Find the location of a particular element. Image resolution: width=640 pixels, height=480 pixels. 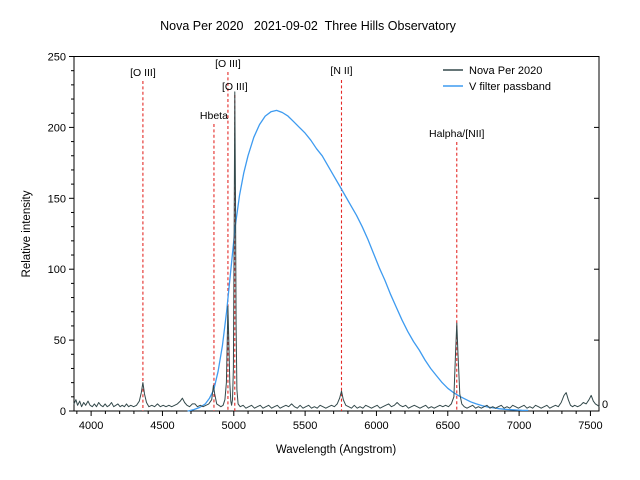

legend-label: V filter passband is located at coordinates (510, 87).